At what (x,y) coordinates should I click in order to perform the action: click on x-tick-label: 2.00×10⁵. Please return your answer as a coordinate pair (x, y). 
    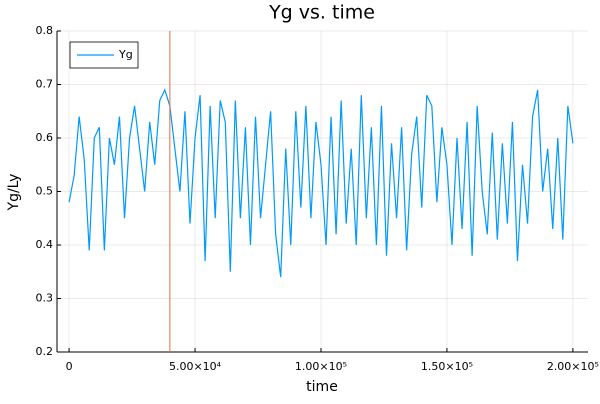
    Looking at the image, I should click on (573, 366).